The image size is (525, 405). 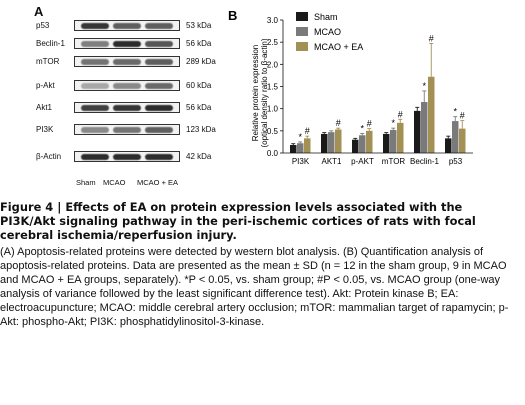 What do you see at coordinates (326, 17) in the screenshot?
I see `legend-label: Sham` at bounding box center [326, 17].